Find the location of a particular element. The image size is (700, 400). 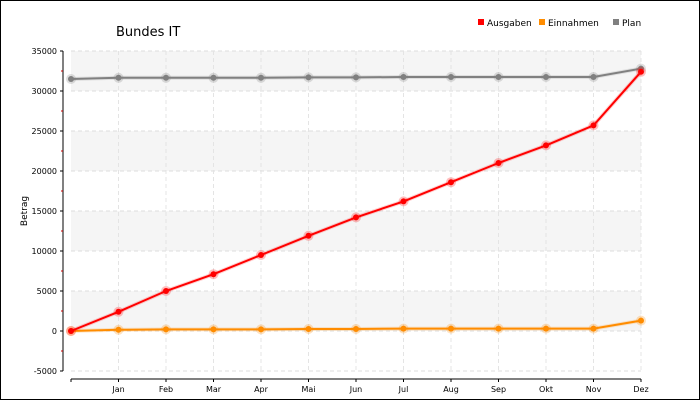

x-tick-label: Sep is located at coordinates (498, 389).